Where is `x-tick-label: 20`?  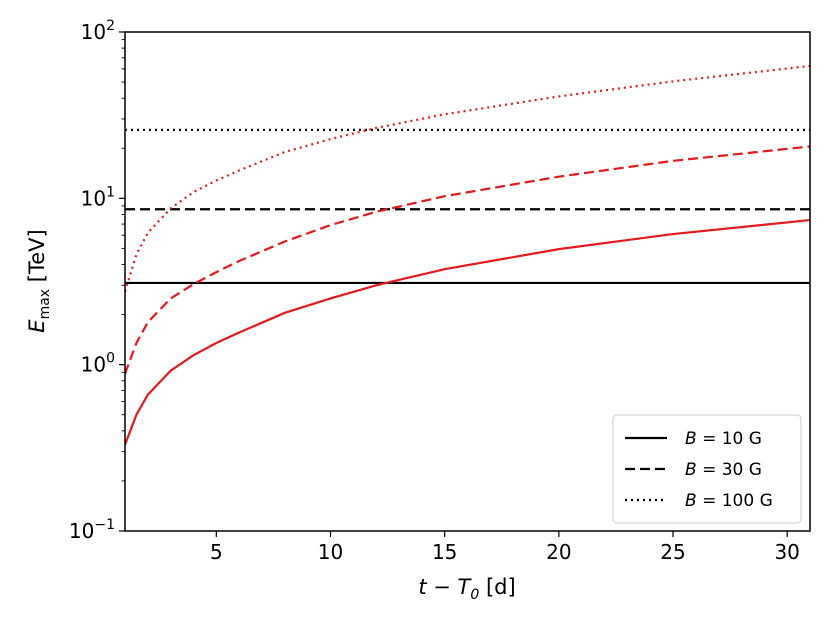
x-tick-label: 20 is located at coordinates (558, 552).